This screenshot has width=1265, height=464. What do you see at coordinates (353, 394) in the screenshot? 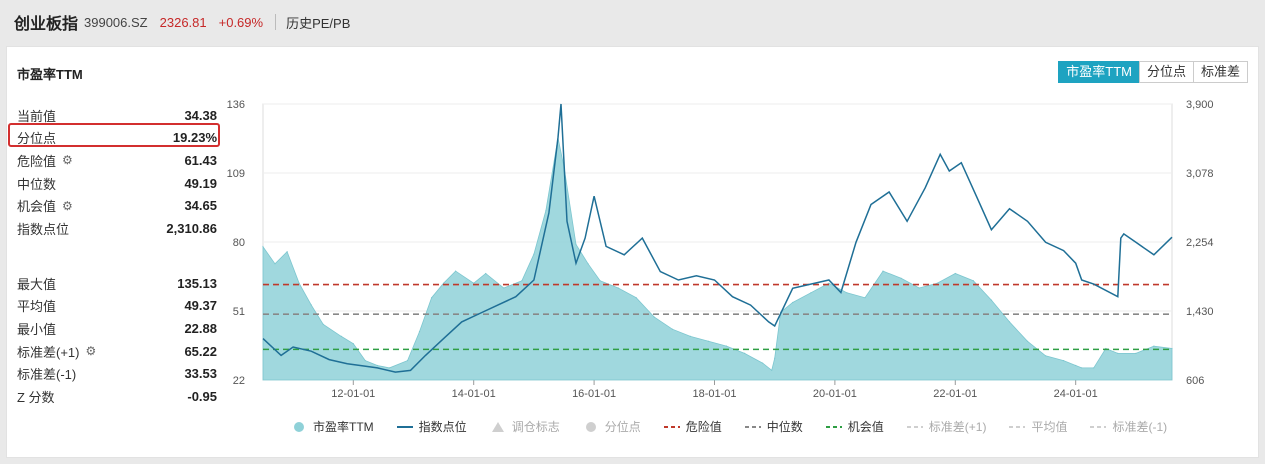
I see `x-tick-label: 12-01-01` at bounding box center [353, 394].